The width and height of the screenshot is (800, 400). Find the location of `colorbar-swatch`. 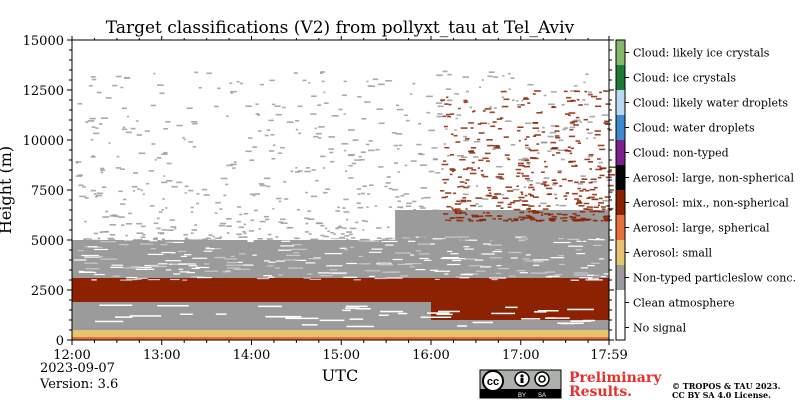

colorbar-swatch is located at coordinates (620, 202).